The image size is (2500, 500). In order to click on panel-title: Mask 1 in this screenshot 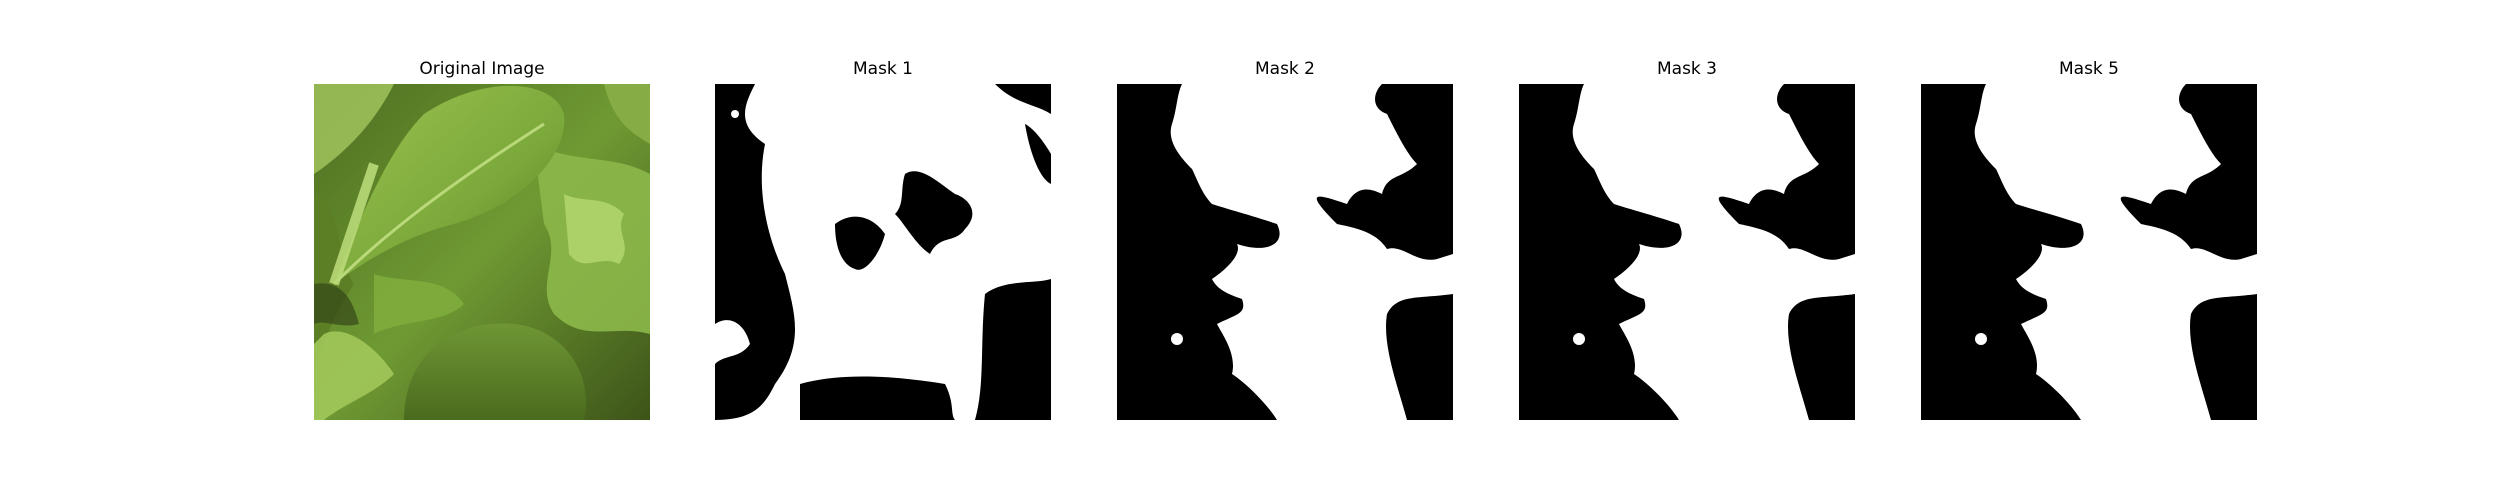, I will do `click(882, 69)`.